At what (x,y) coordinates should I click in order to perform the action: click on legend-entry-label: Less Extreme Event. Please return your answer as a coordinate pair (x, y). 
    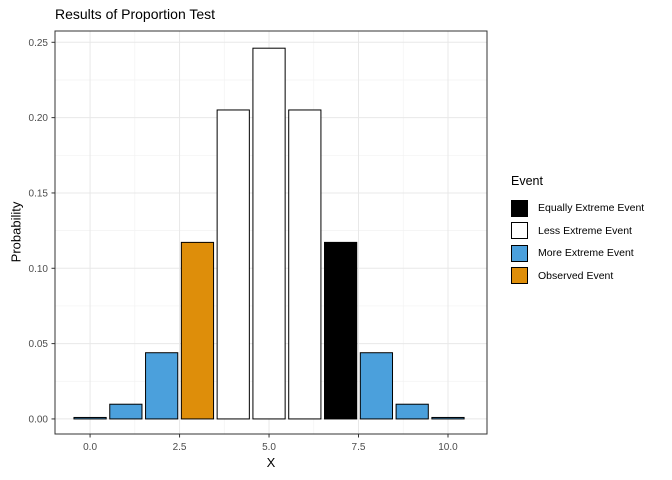
    Looking at the image, I should click on (585, 230).